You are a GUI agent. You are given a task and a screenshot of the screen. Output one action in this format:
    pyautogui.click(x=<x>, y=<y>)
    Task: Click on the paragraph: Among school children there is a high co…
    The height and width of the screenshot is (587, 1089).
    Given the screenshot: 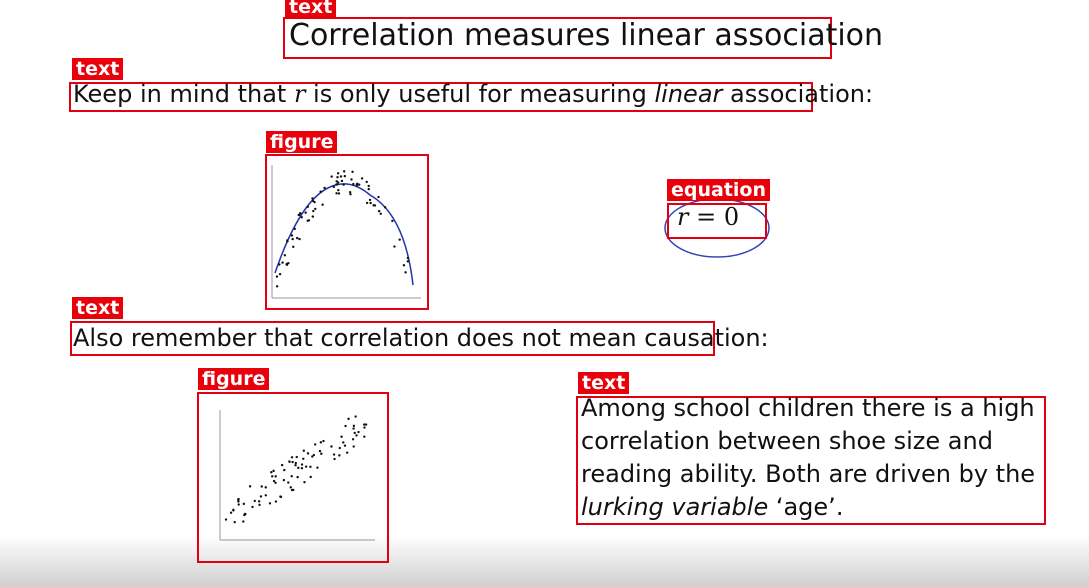 What is the action you would take?
    pyautogui.click(x=813, y=458)
    